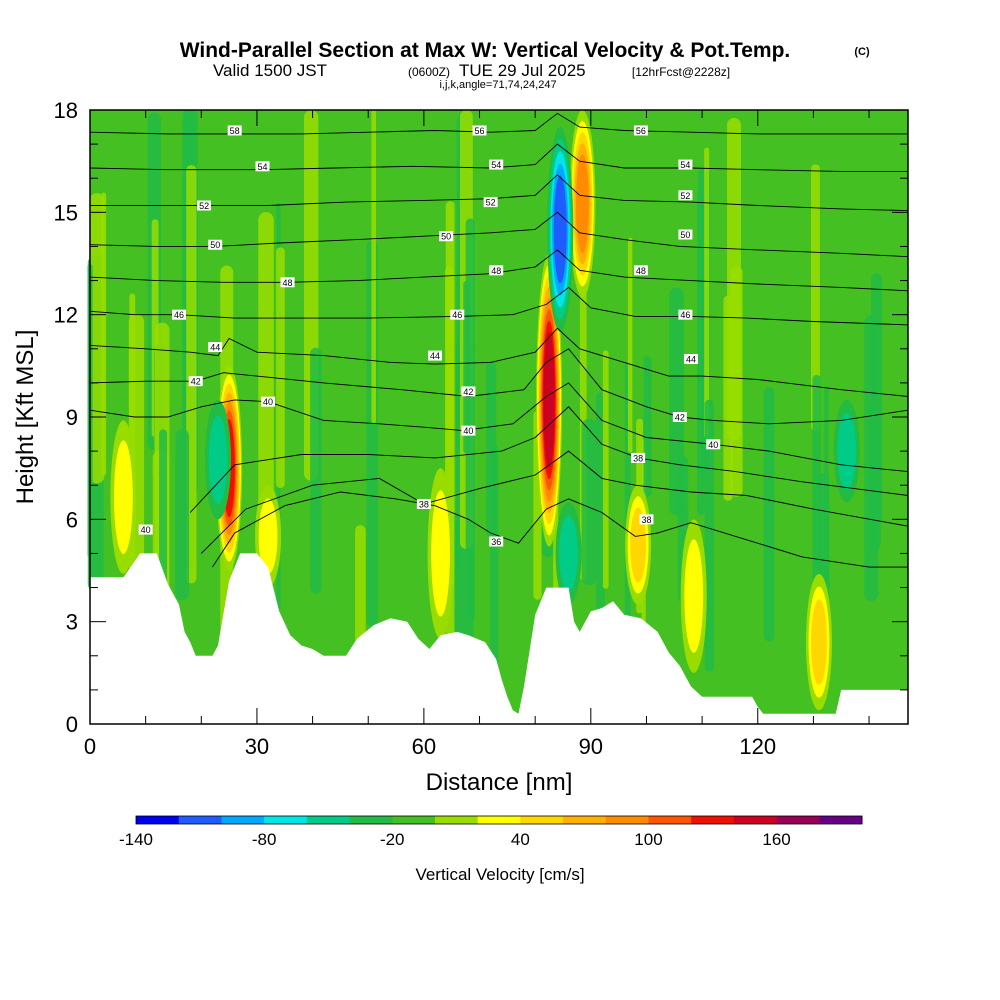 The width and height of the screenshot is (1000, 1000). Describe the element at coordinates (862, 52) in the screenshot. I see `copyright-mark: (C)` at that location.